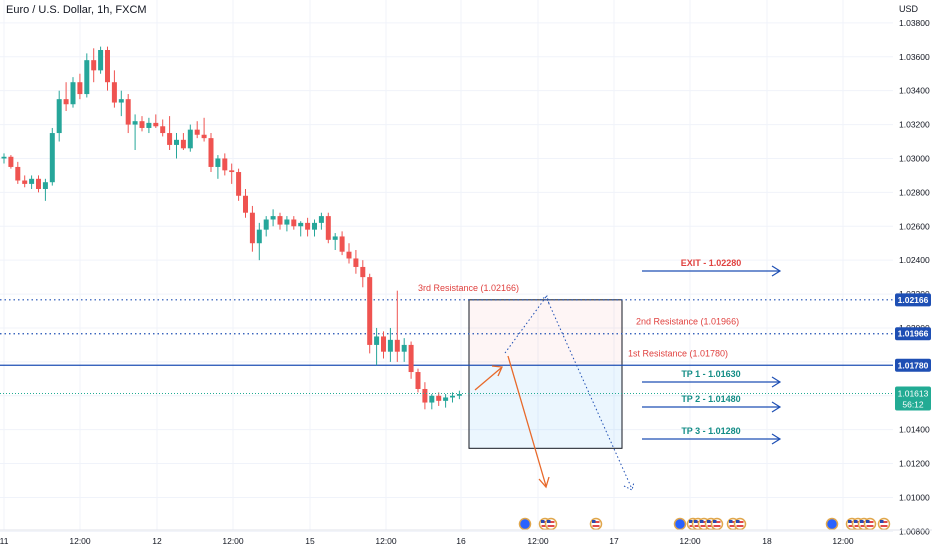 The width and height of the screenshot is (932, 555). What do you see at coordinates (914, 125) in the screenshot?
I see `y-tick-label: 1.03200` at bounding box center [914, 125].